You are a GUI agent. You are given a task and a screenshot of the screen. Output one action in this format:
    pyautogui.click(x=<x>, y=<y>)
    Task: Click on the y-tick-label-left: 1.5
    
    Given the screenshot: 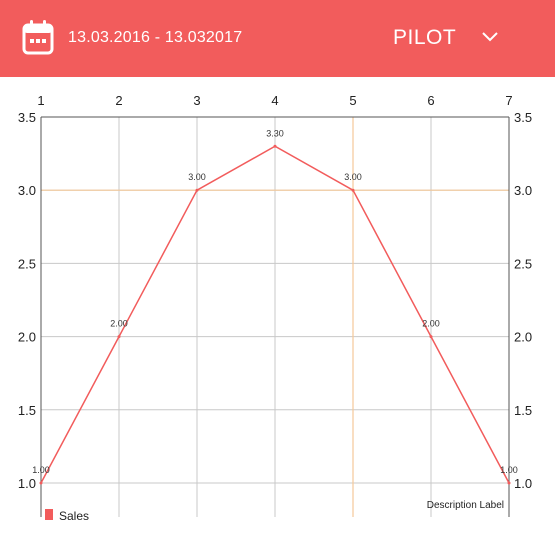 What is the action you would take?
    pyautogui.click(x=27, y=410)
    